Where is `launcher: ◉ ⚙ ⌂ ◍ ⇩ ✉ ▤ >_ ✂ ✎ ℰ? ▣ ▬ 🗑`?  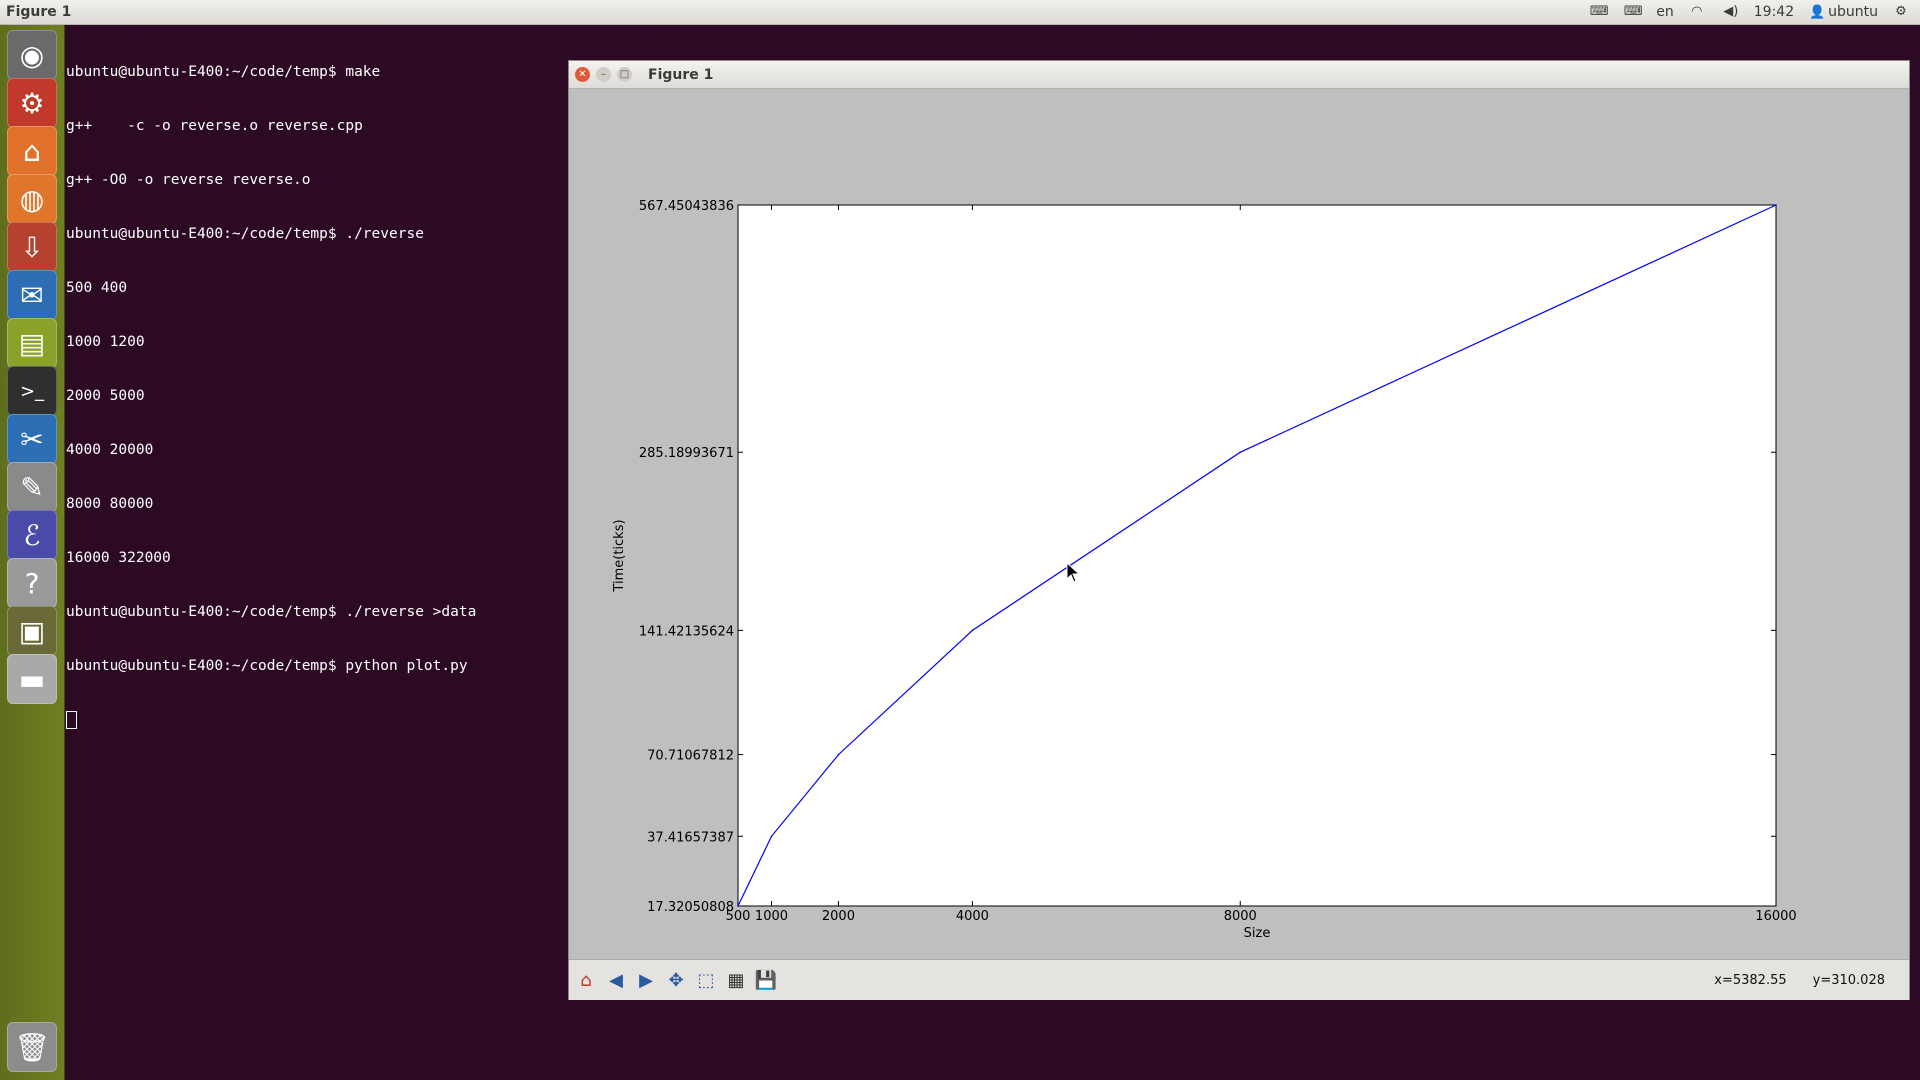
launcher: ◉ ⚙ ⌂ ◍ ⇩ ✉ ▤ >_ ✂ ✎ ℰ? ▣ ▬ 🗑 is located at coordinates (32, 552).